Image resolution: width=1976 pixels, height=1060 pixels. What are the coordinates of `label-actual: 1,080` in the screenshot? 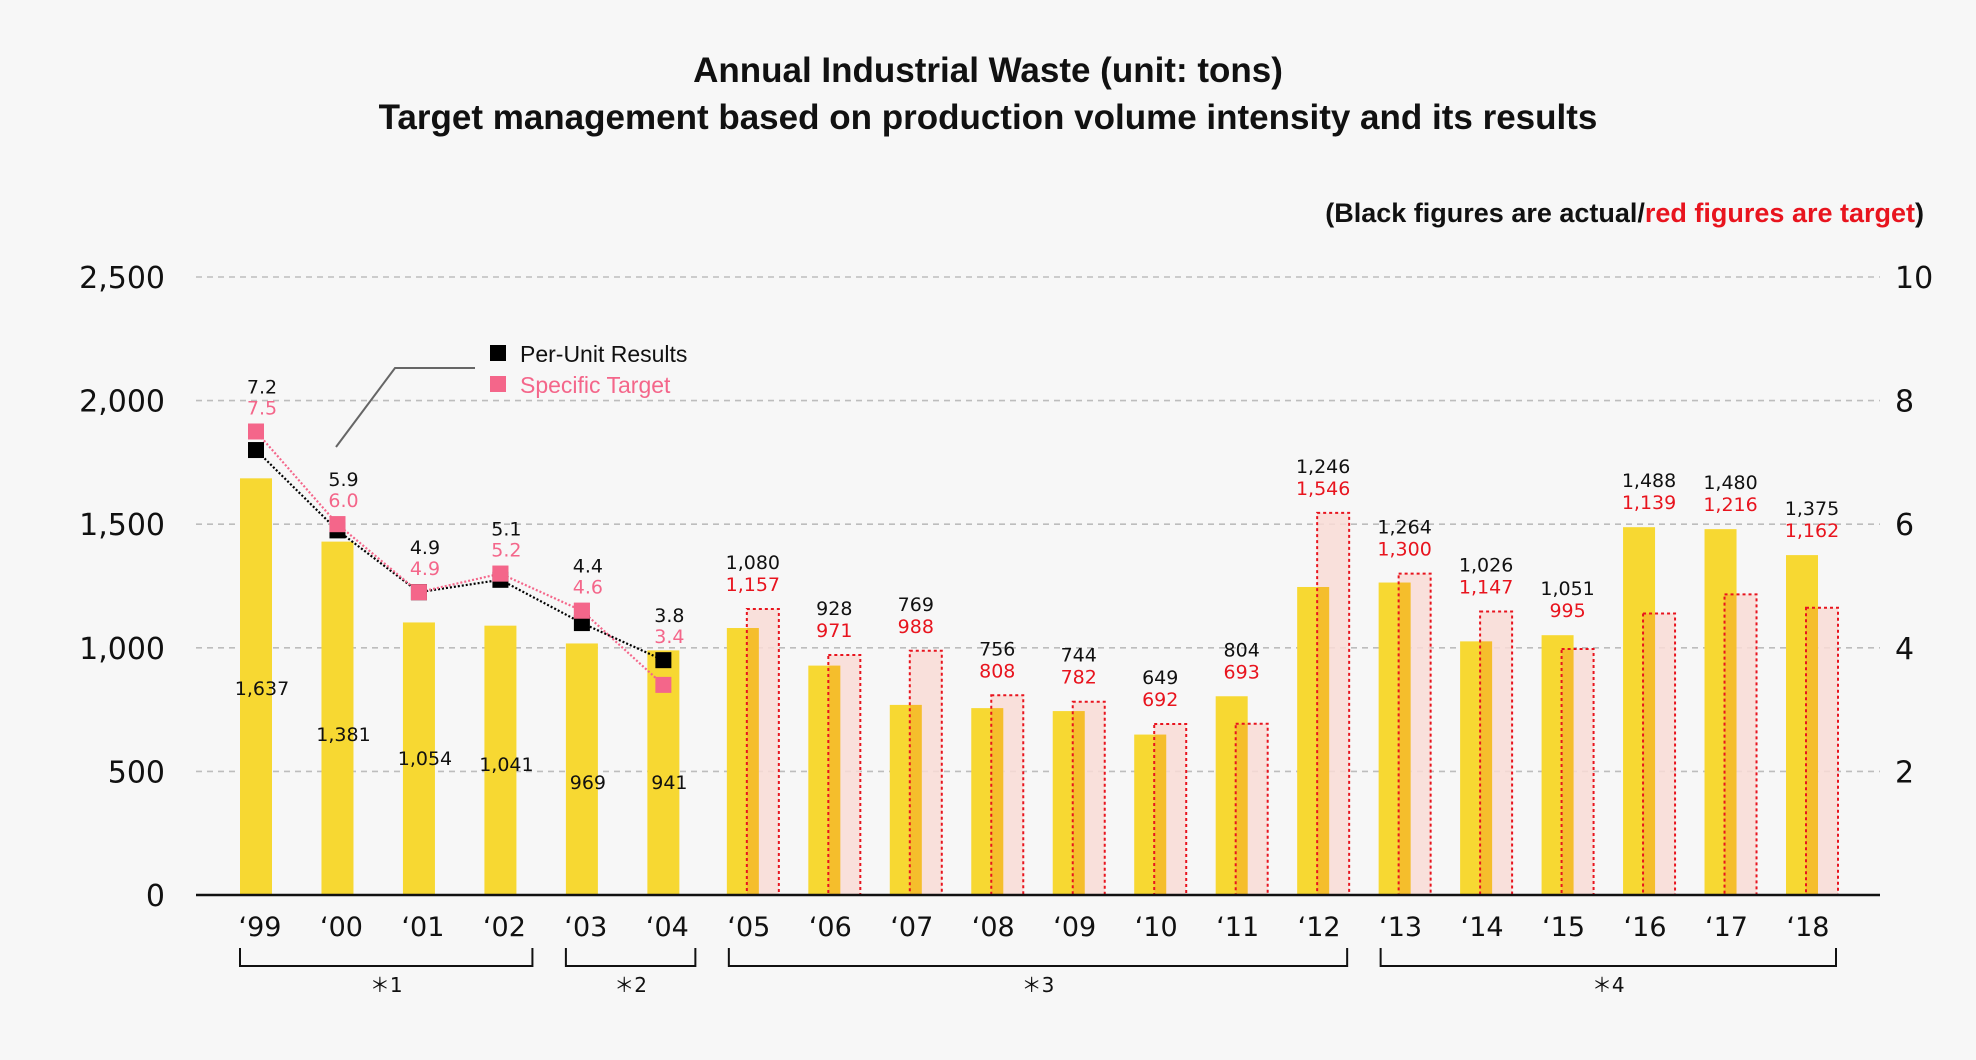 It's located at (753, 563).